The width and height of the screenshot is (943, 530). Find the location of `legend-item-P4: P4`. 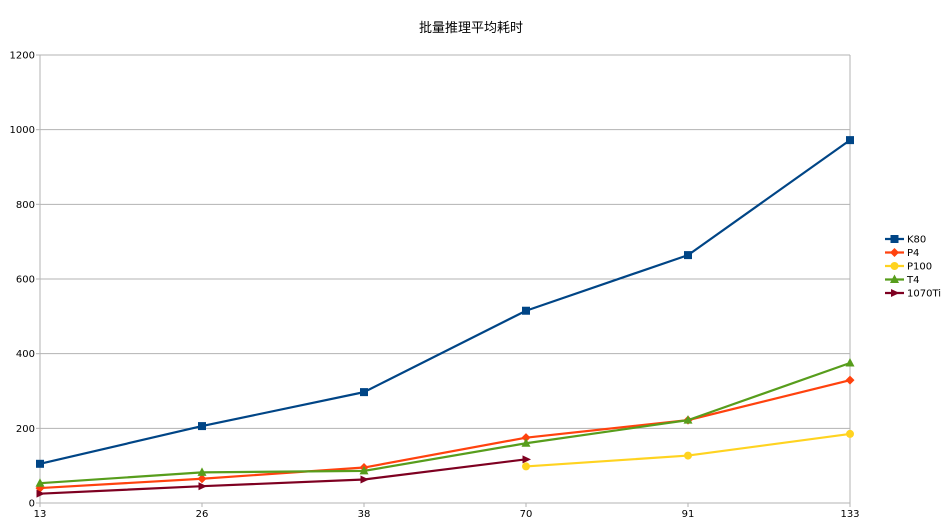

legend-item-P4: P4 is located at coordinates (902, 253).